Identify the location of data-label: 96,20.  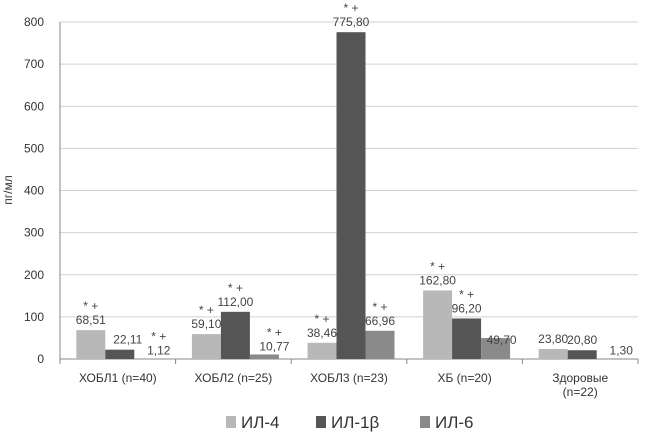
(467, 308).